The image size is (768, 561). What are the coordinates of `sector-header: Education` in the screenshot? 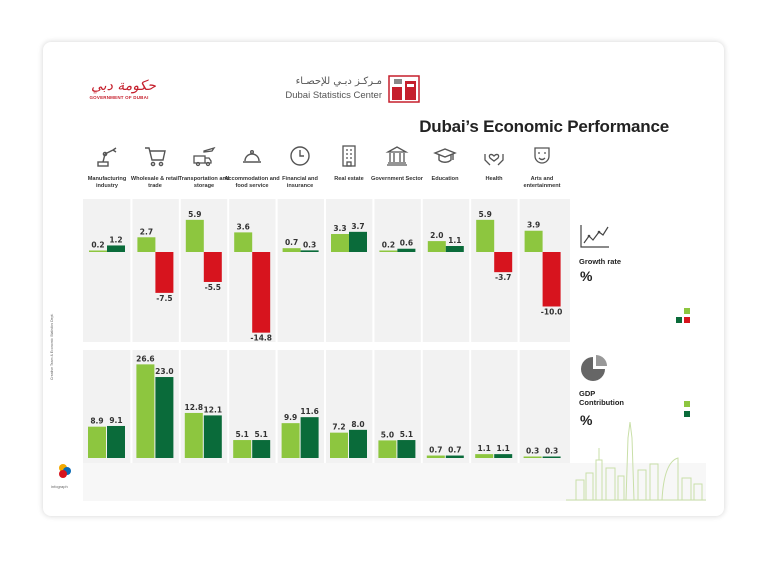 It's located at (445, 167).